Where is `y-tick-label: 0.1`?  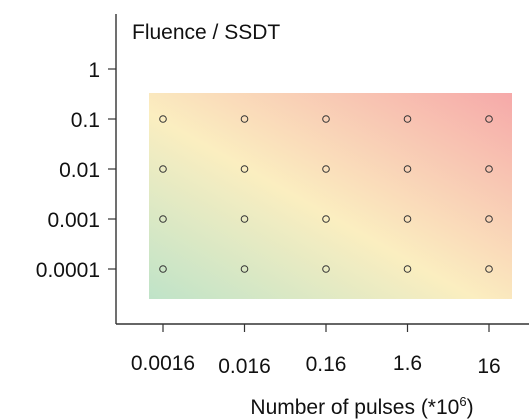 y-tick-label: 0.1 is located at coordinates (85, 120).